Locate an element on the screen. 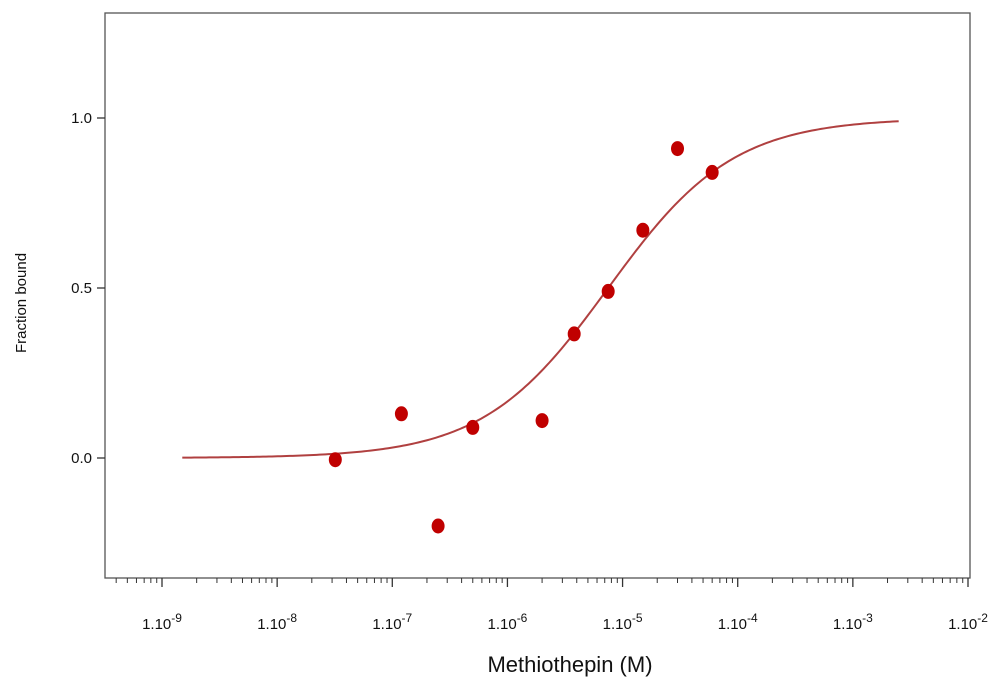 This screenshot has width=1001, height=682. y-axis: 0.0 0.5 1.0 is located at coordinates (88, 288).